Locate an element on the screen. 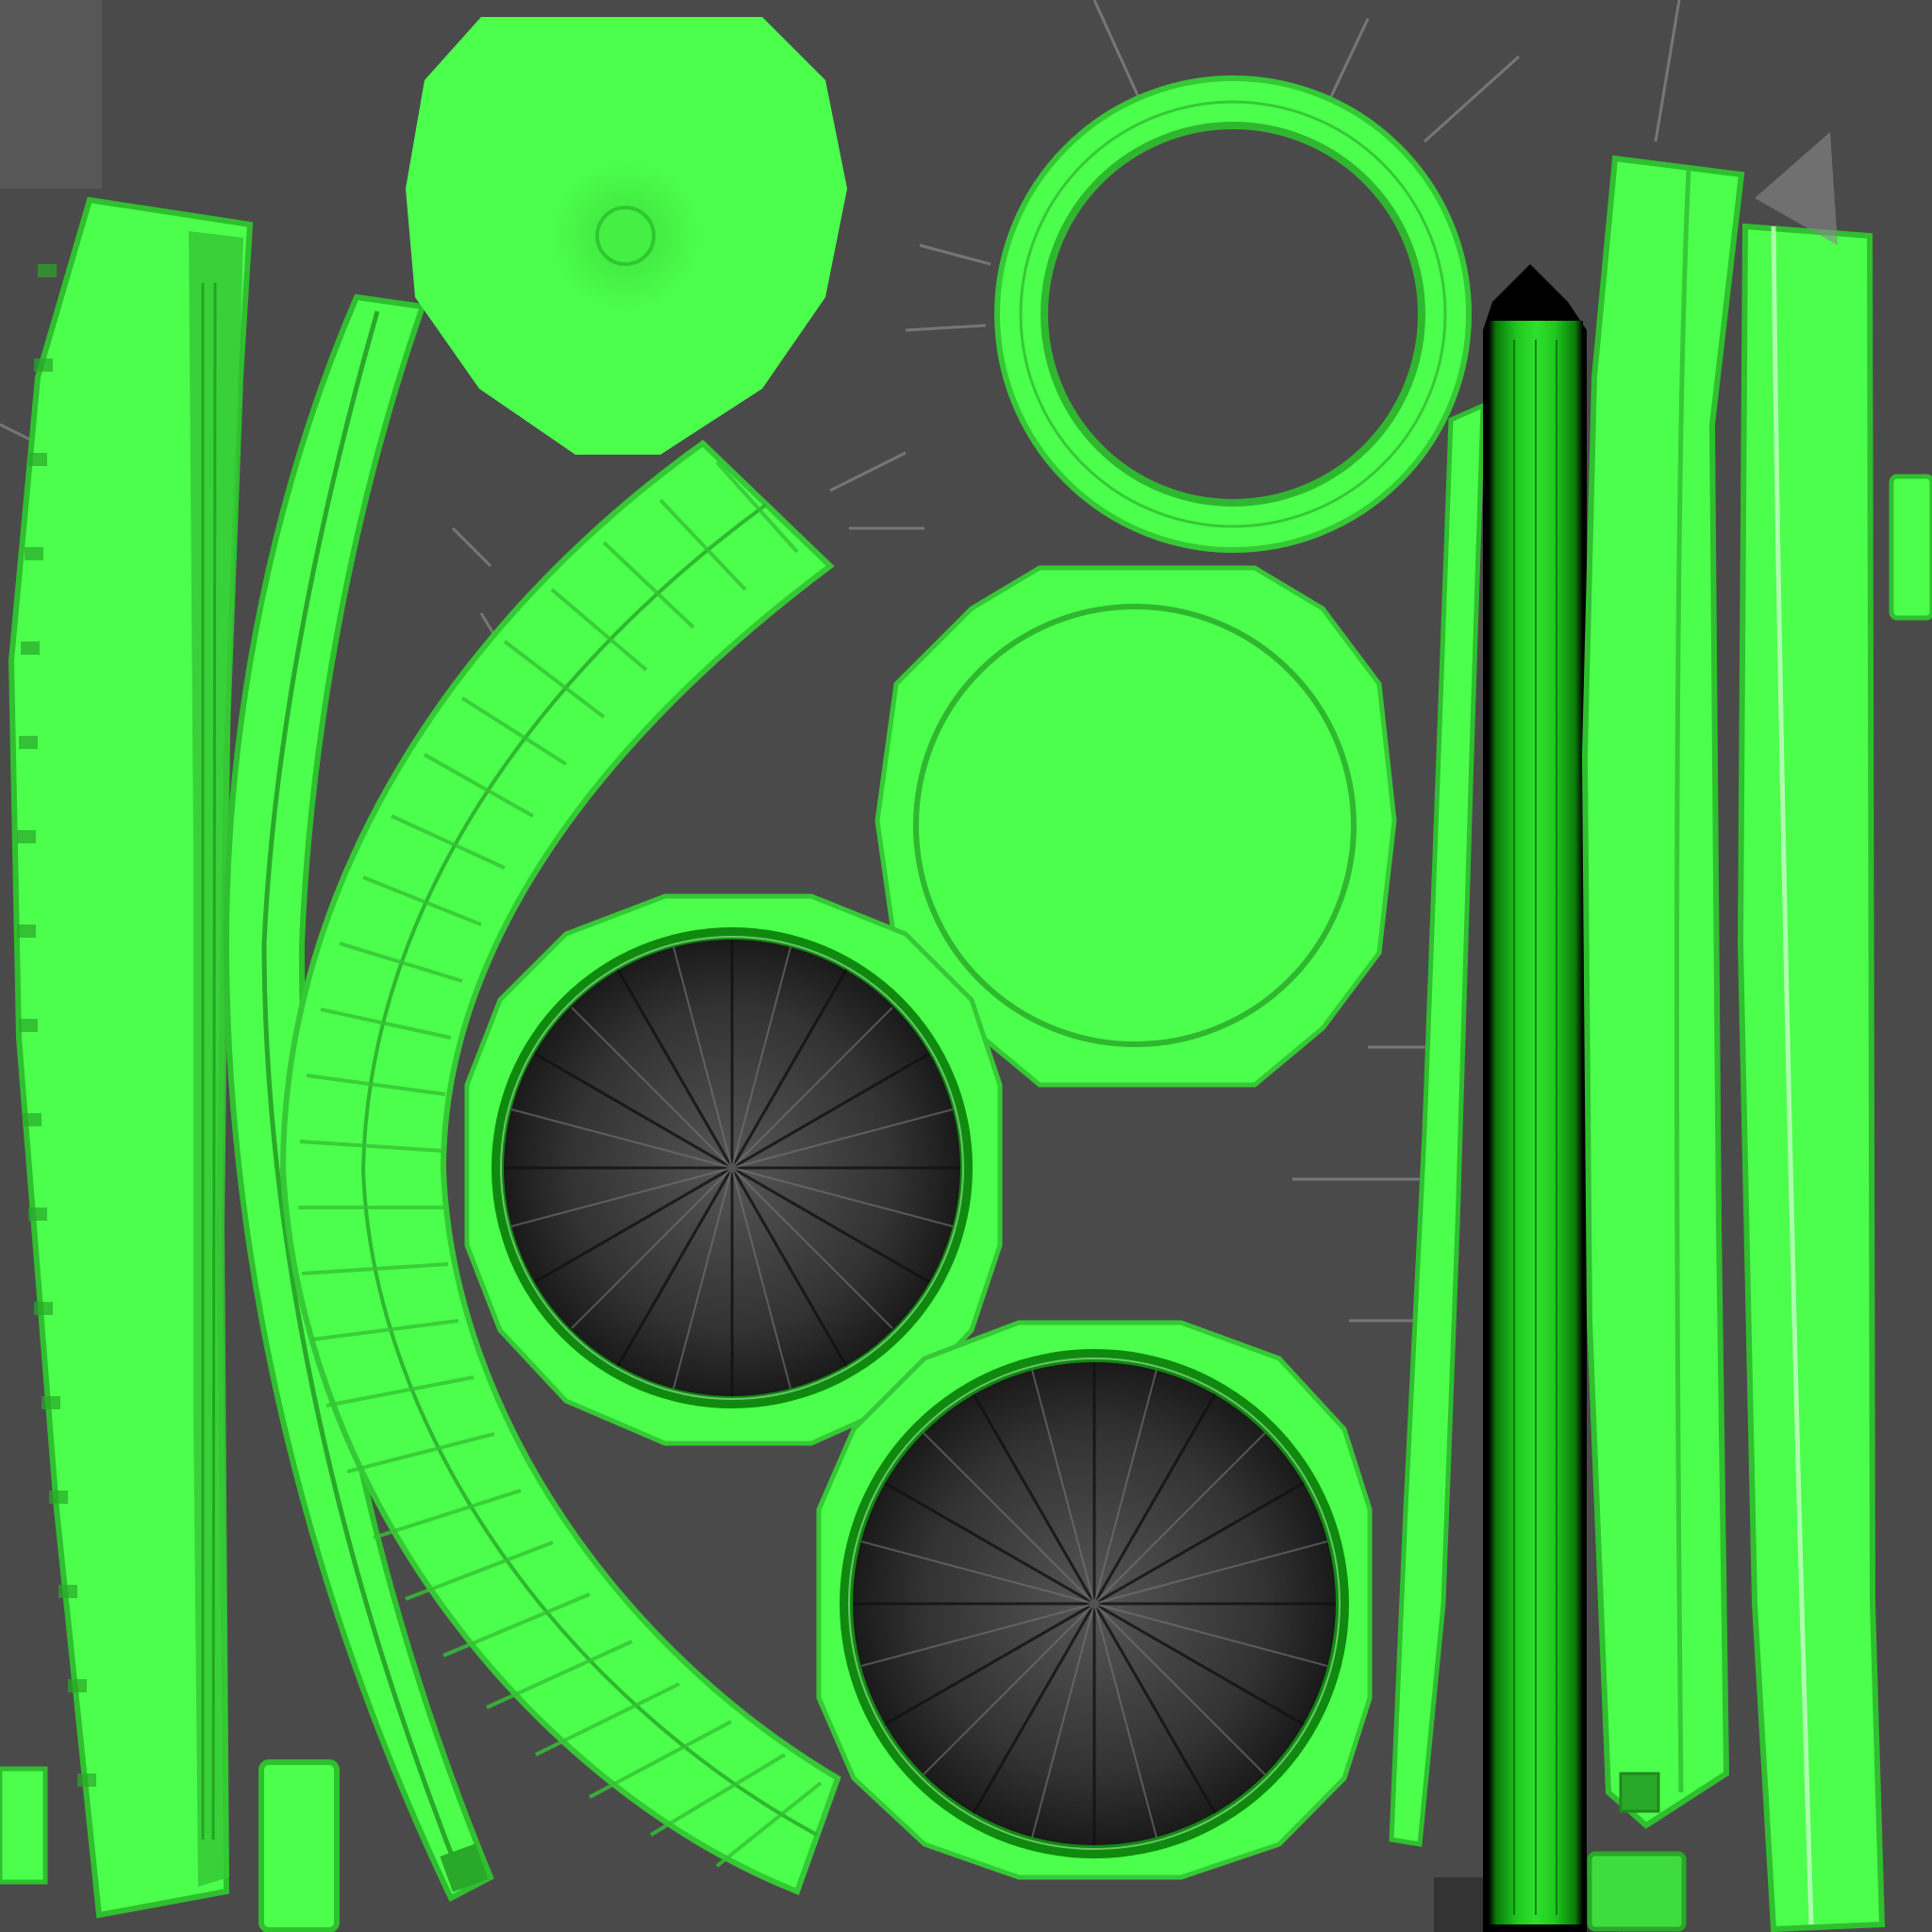 This screenshot has height=1932, width=1932. top-ring is located at coordinates (1233, 314).